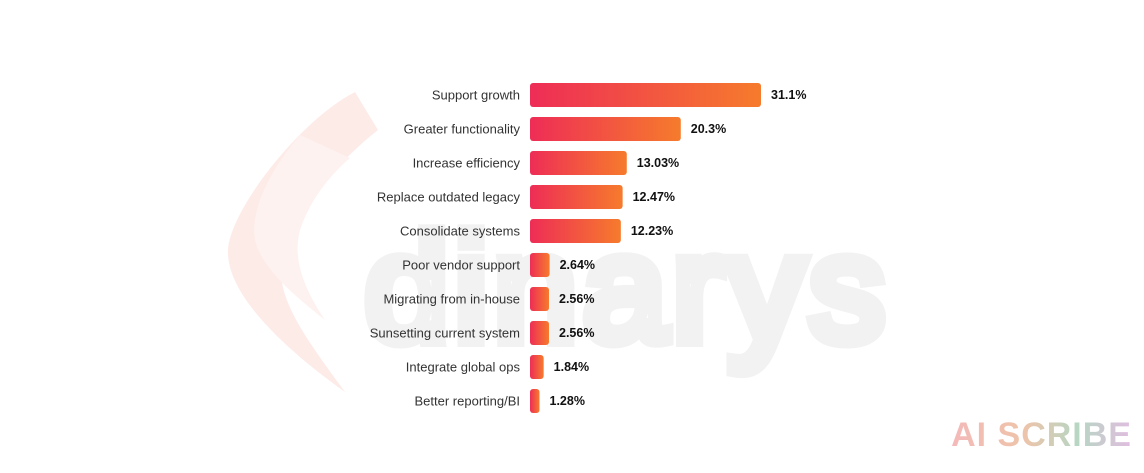 The width and height of the screenshot is (1144, 473). Describe the element at coordinates (461, 265) in the screenshot. I see `category-label: Poor vendor support` at that location.